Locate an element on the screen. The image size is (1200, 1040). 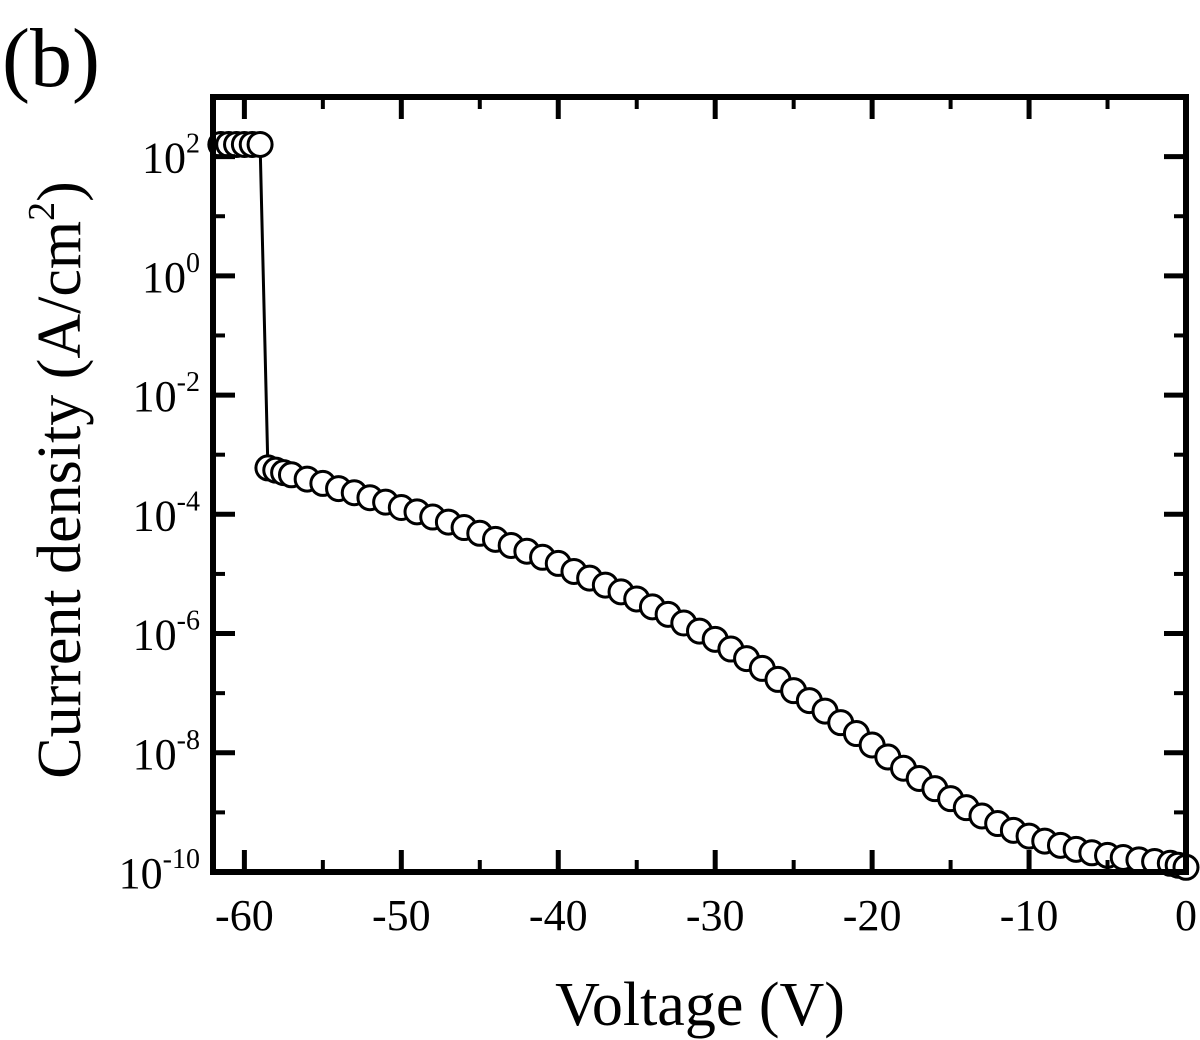
y-tick-label: 10⁻⁴ is located at coordinates (166, 513).